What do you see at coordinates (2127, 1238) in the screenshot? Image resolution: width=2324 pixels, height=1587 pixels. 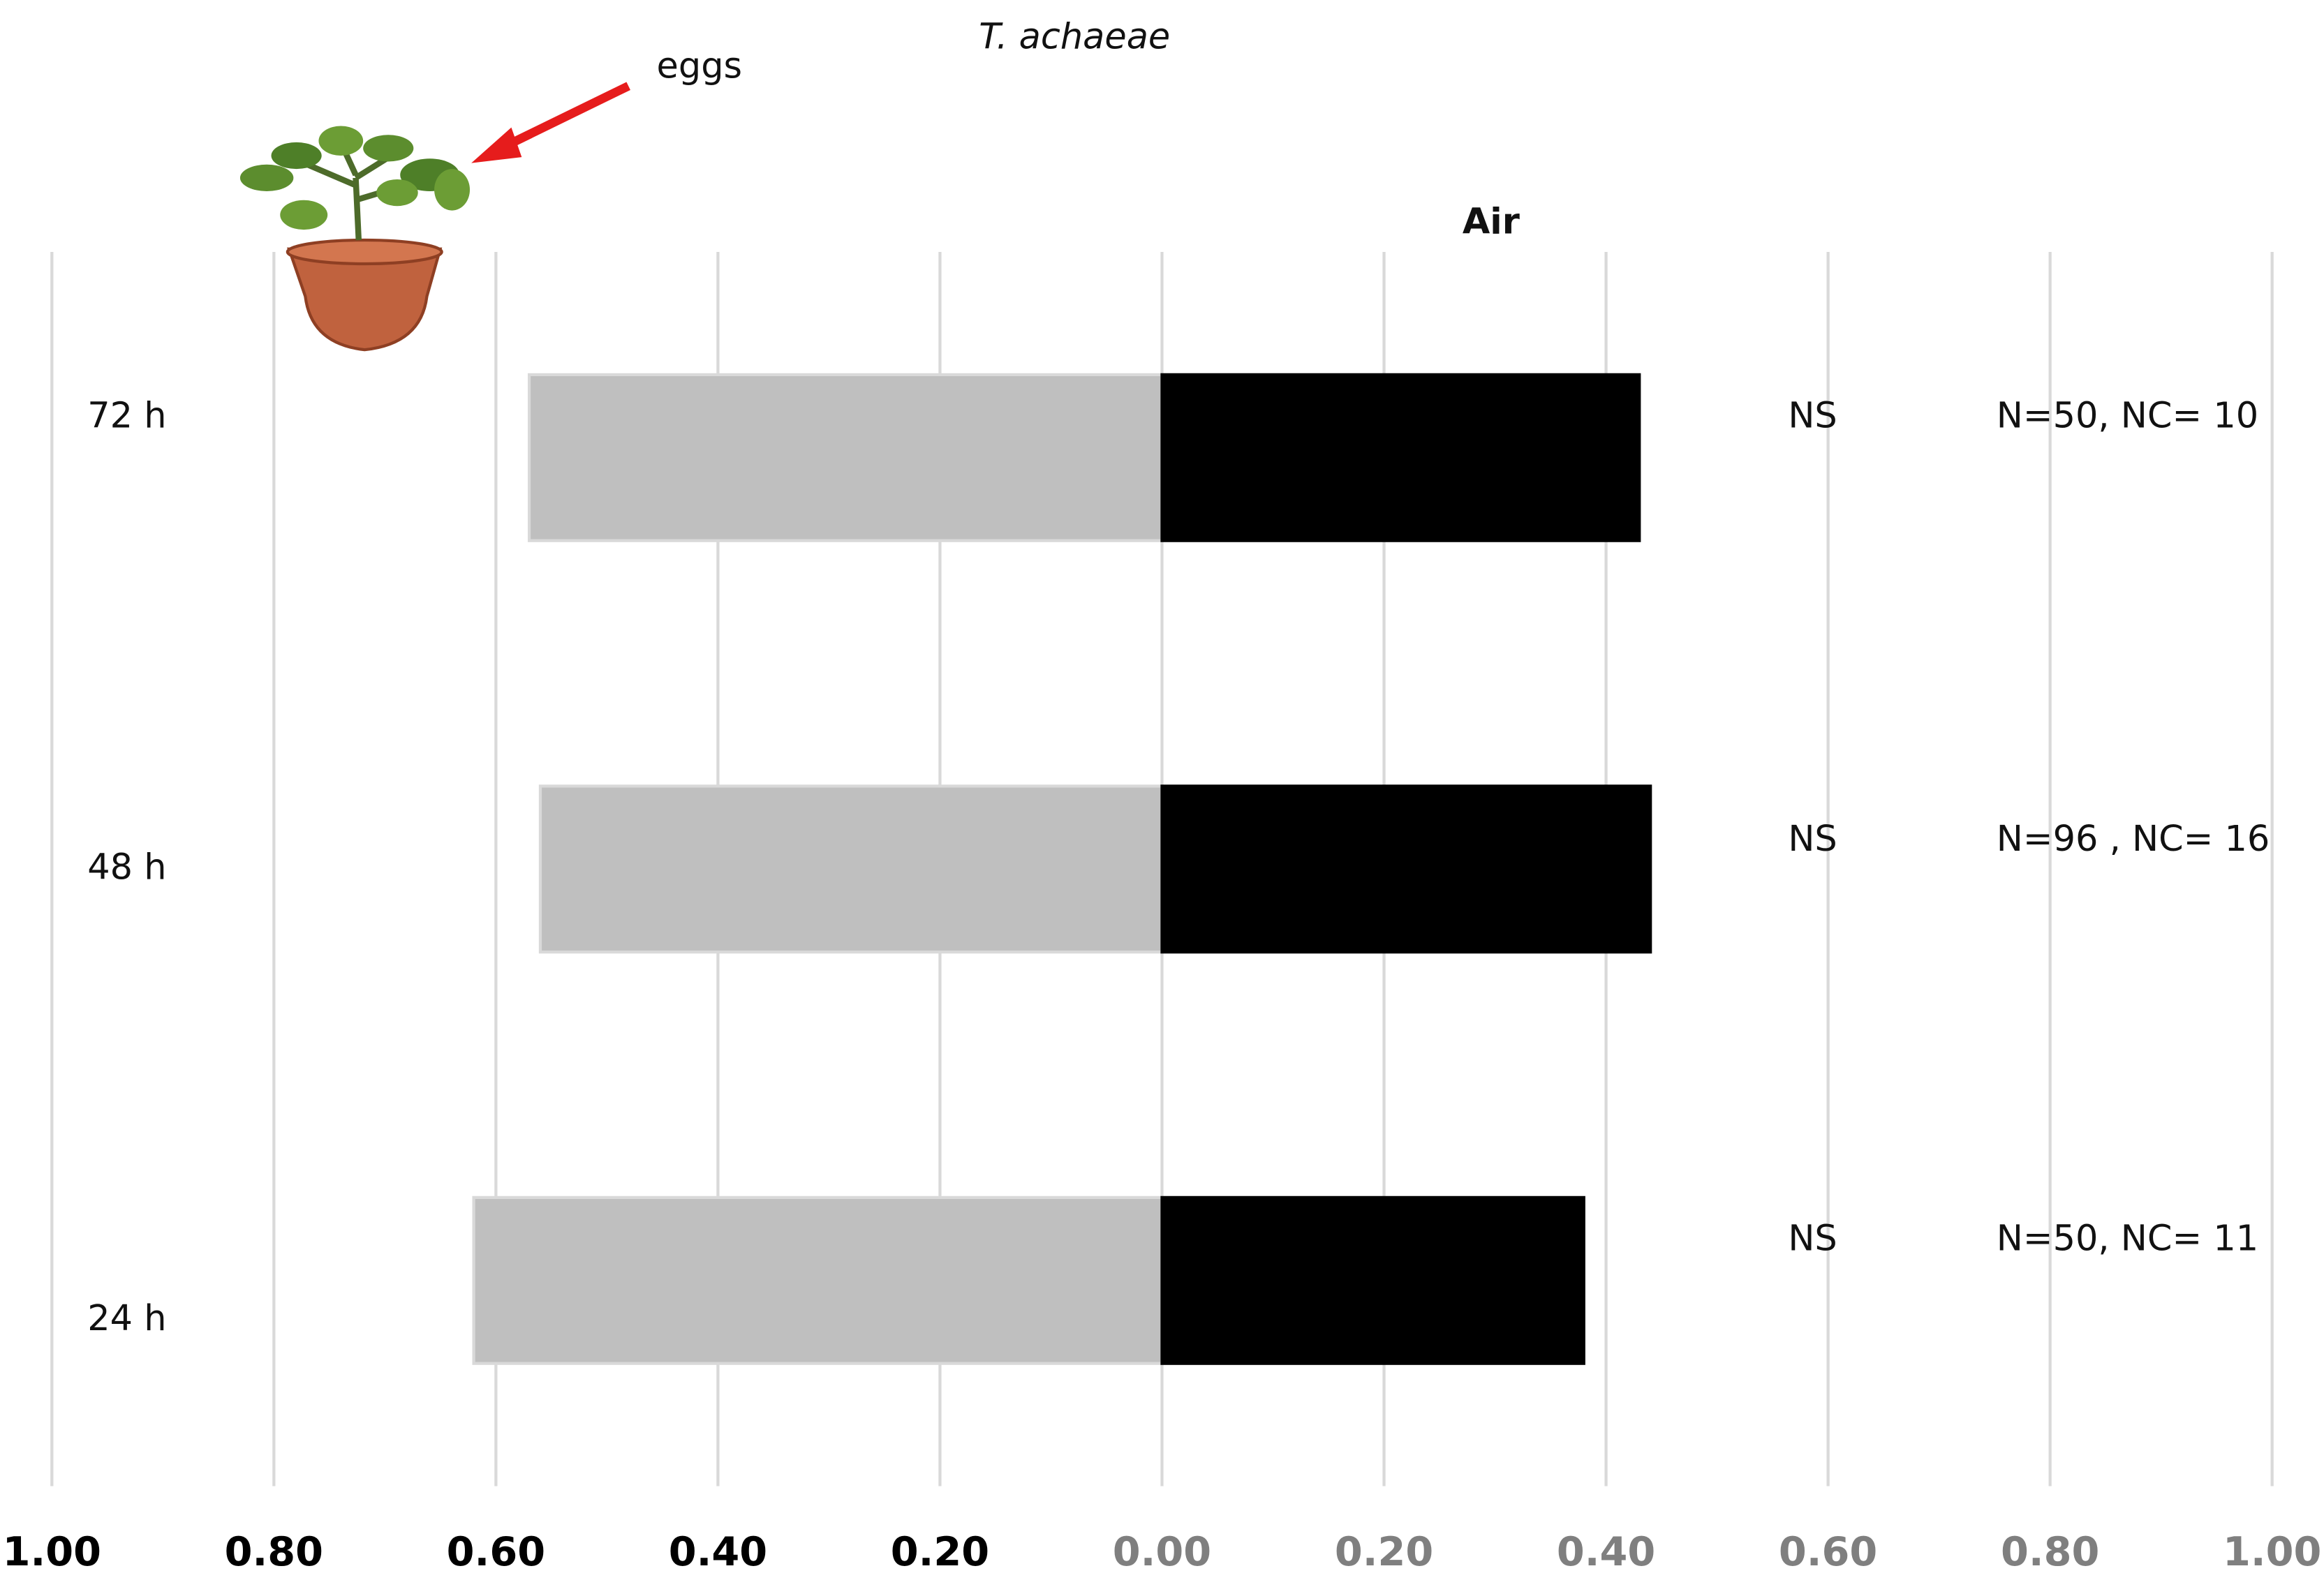 I see `sample-size-label: N=50, NC= 11` at bounding box center [2127, 1238].